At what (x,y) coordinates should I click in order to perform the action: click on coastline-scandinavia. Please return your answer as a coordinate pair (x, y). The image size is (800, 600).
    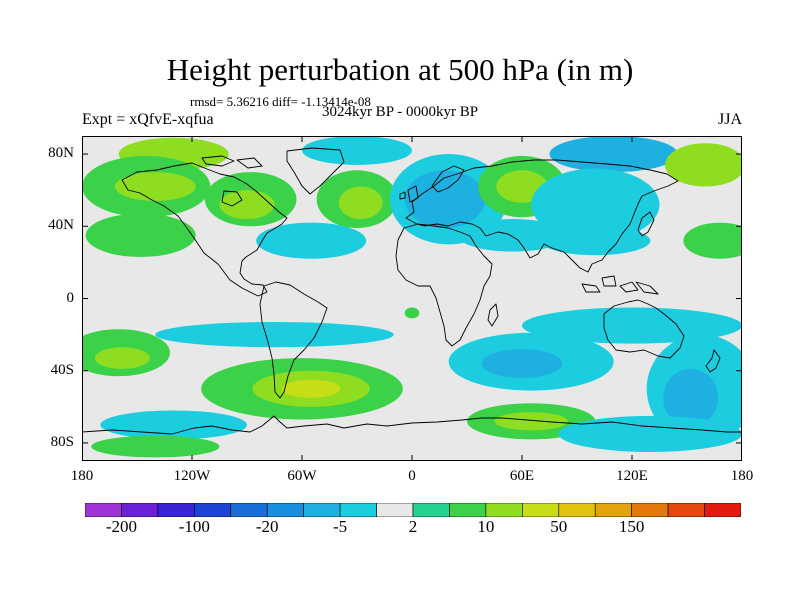
    Looking at the image, I should click on (448, 179).